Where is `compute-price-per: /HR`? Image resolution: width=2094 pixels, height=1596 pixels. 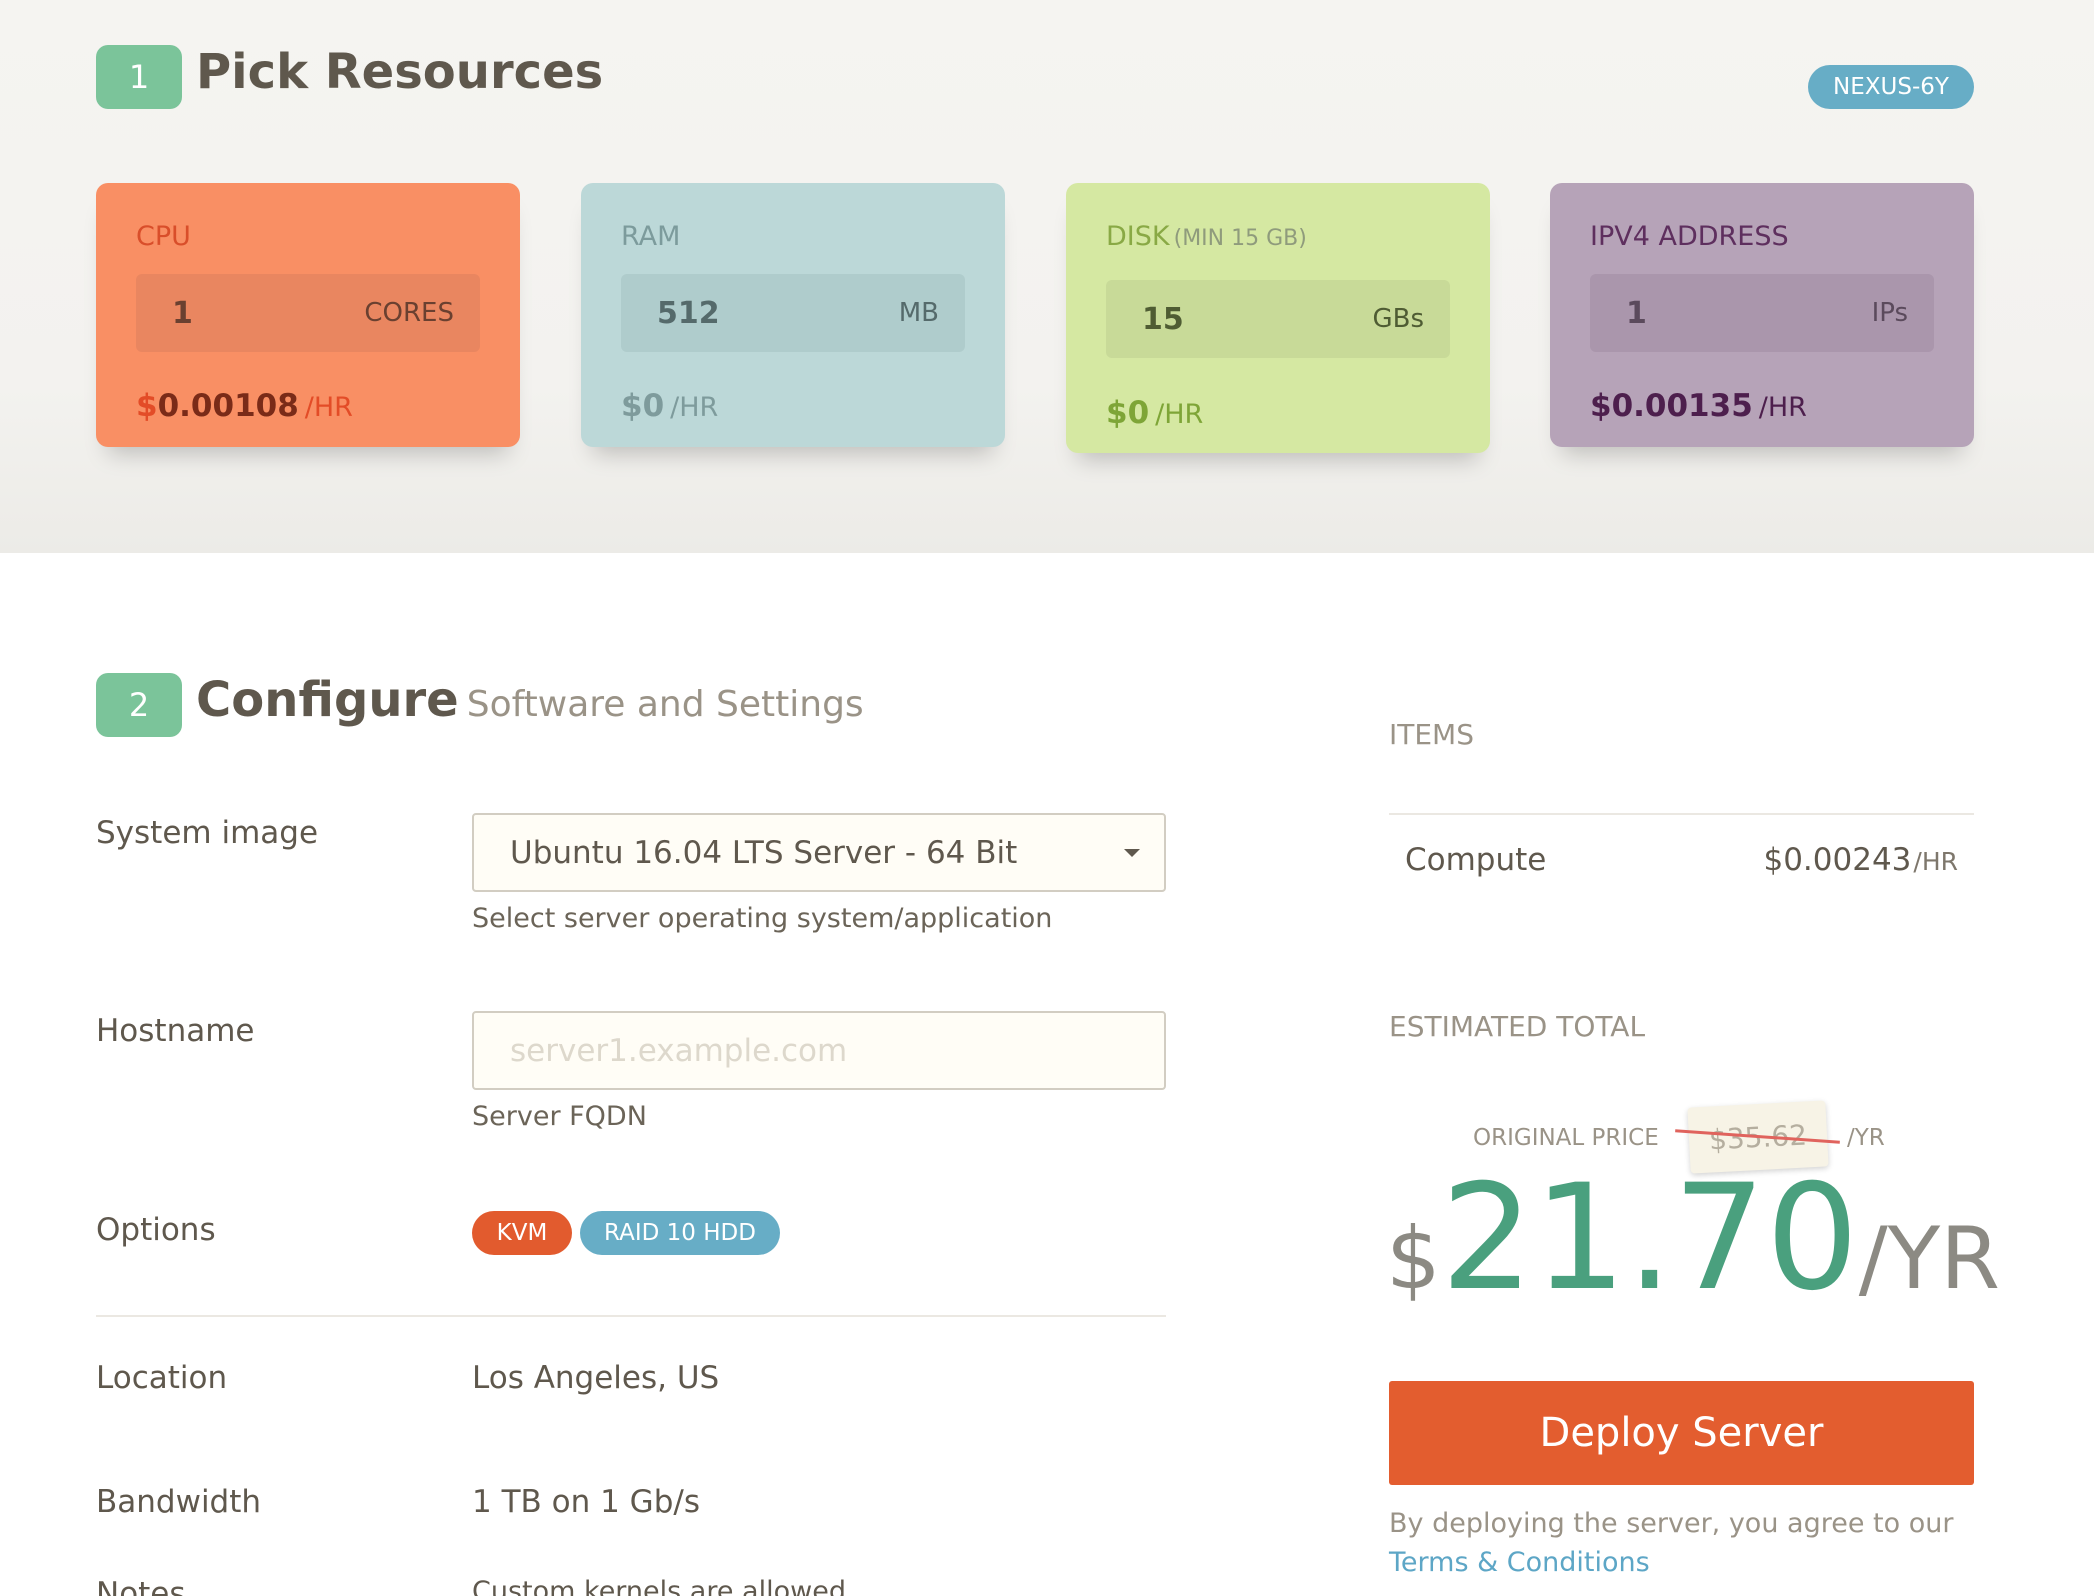 compute-price-per: /HR is located at coordinates (1935, 861).